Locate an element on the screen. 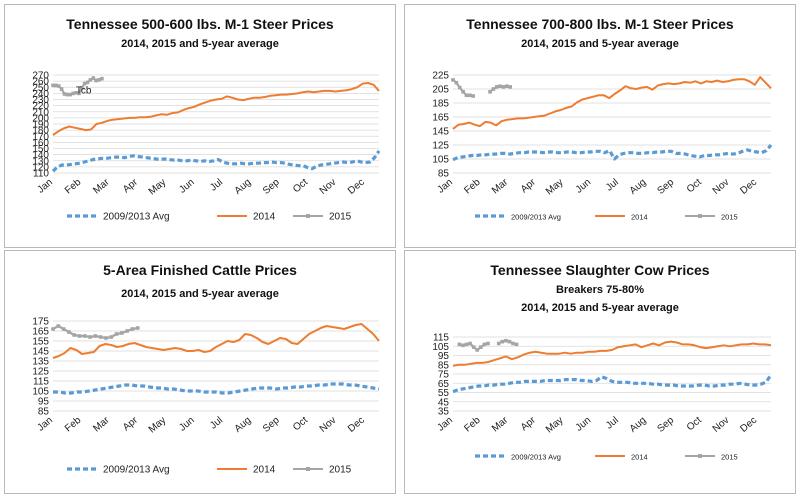  y-tick-label: 260 is located at coordinates (40, 82).